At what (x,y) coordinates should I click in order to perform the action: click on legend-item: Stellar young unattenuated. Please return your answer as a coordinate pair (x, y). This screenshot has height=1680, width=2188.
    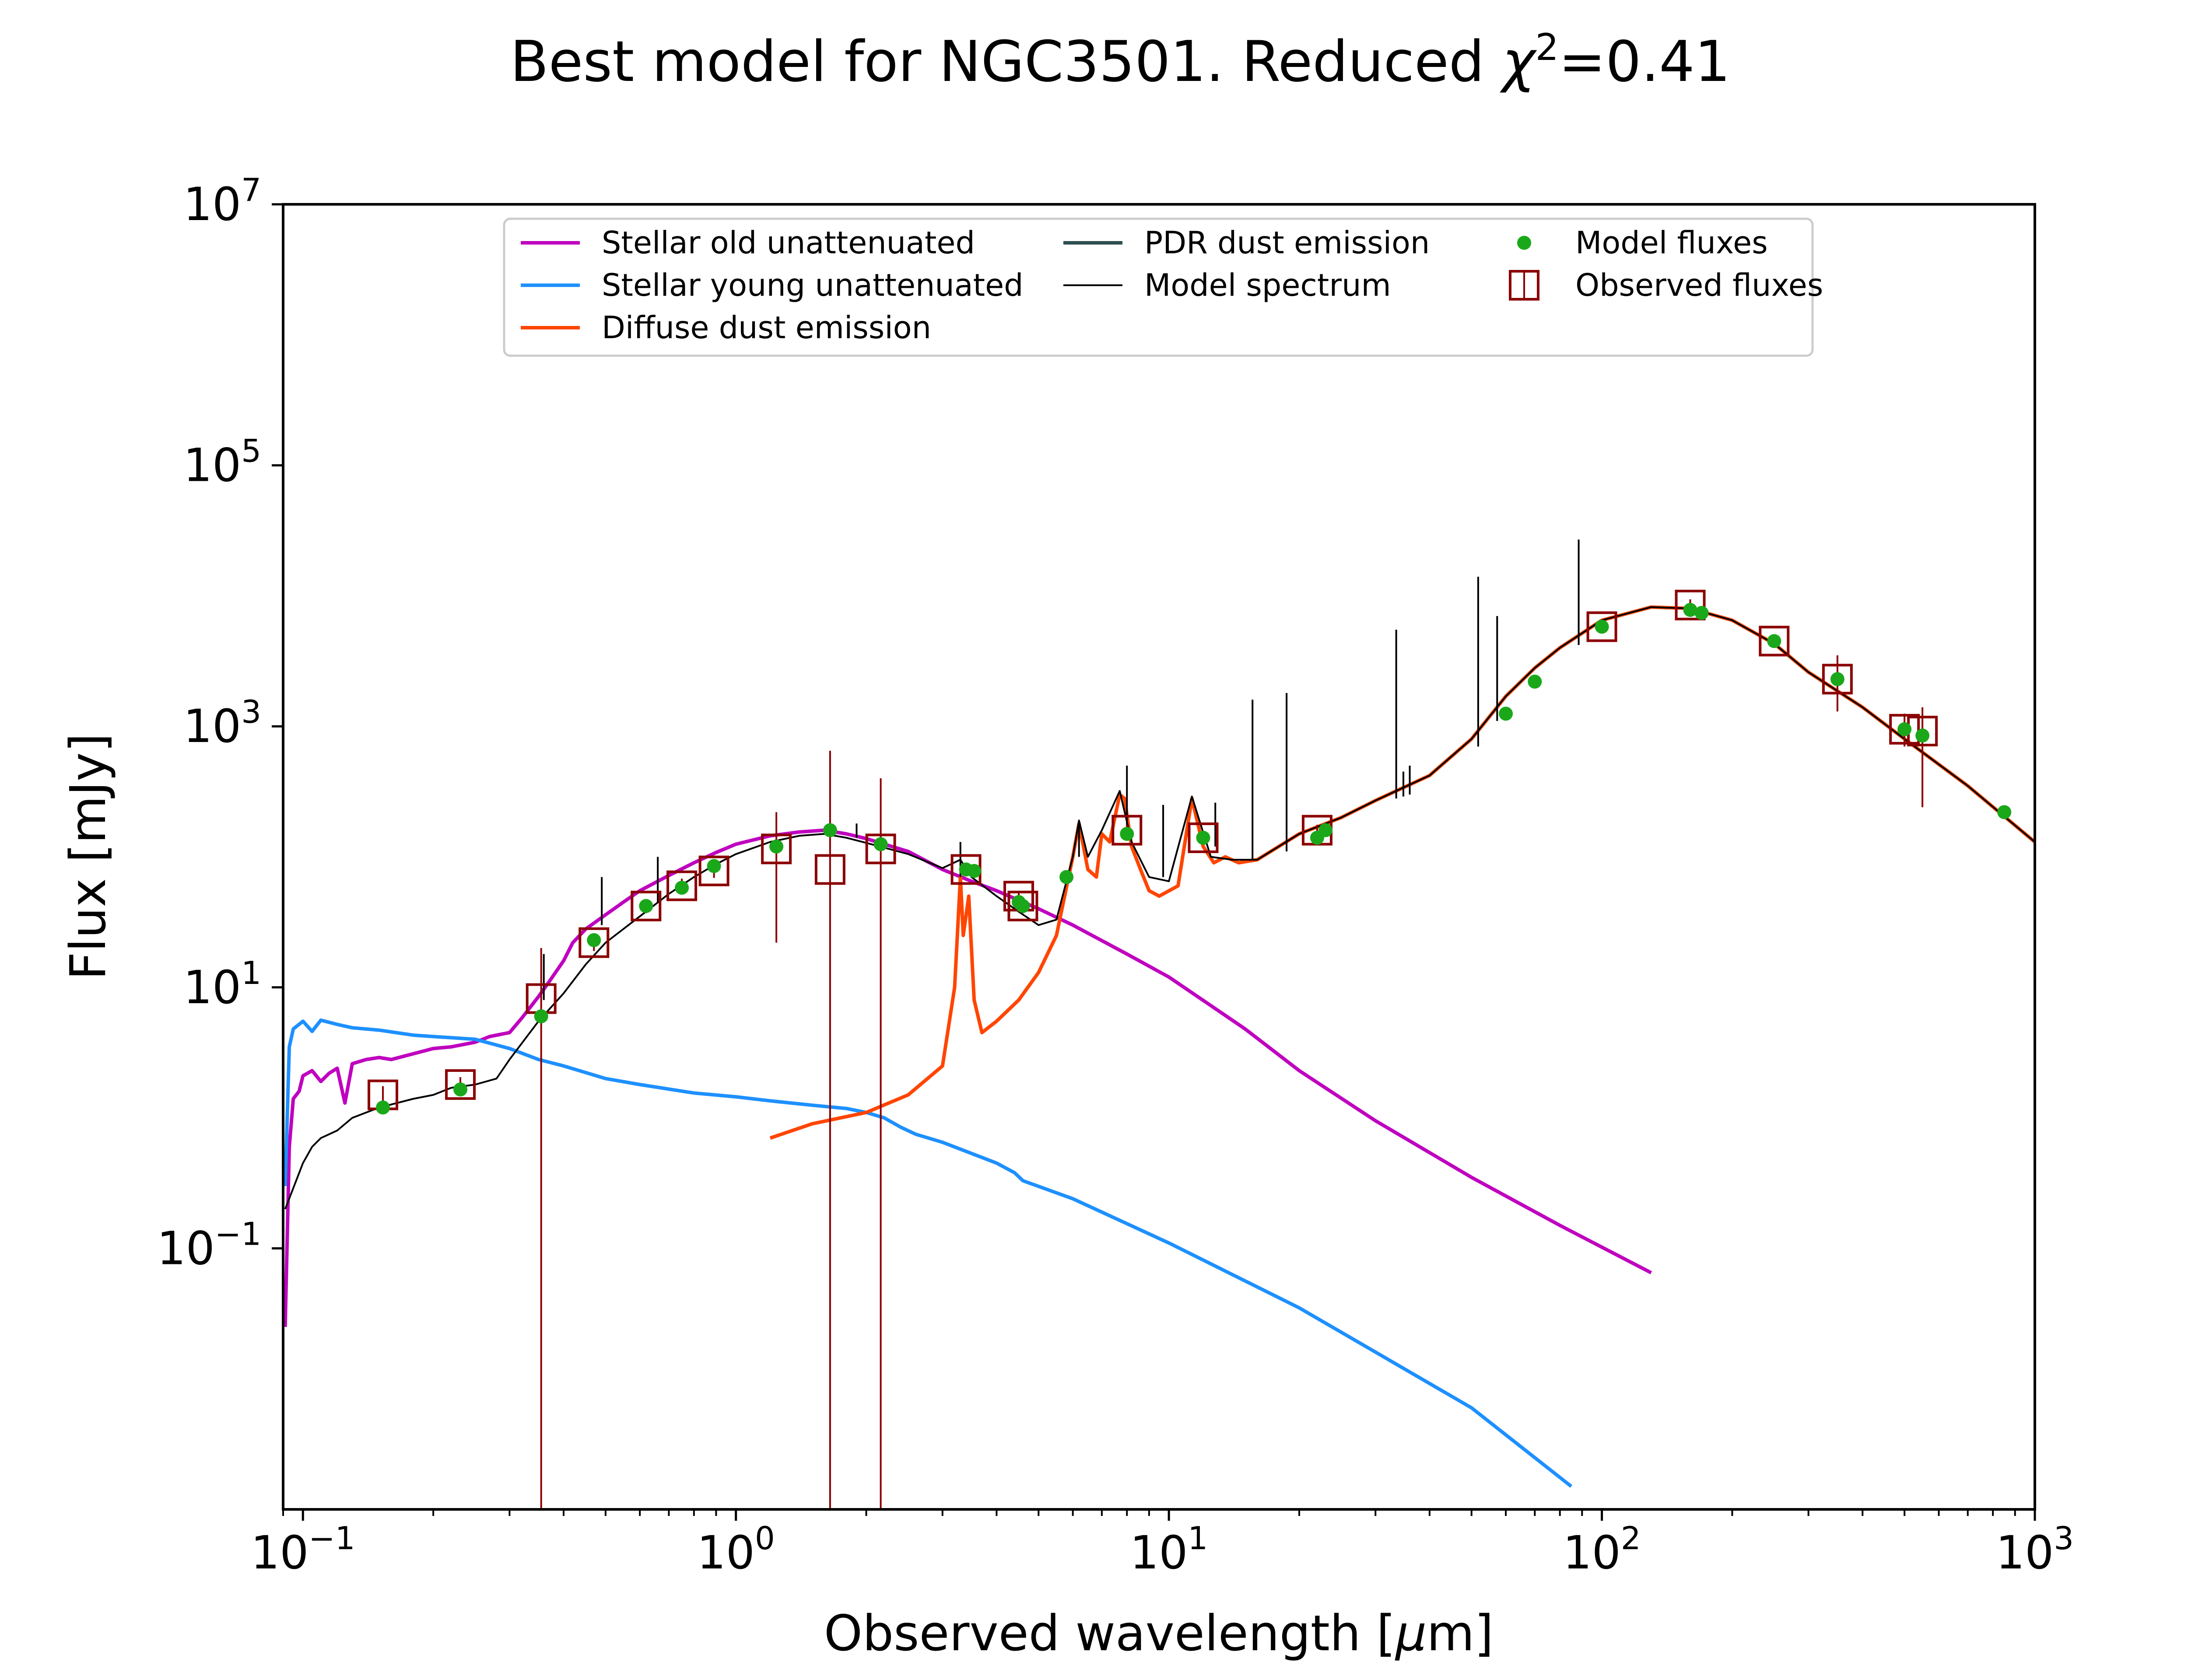
    Looking at the image, I should click on (772, 285).